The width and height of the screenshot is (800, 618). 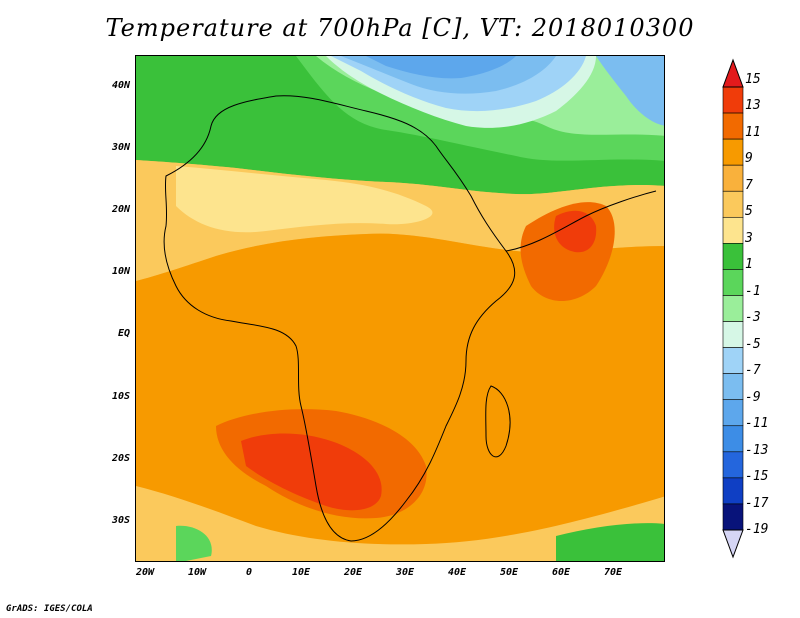 I want to click on lon-label-0: 0, so click(x=249, y=572).